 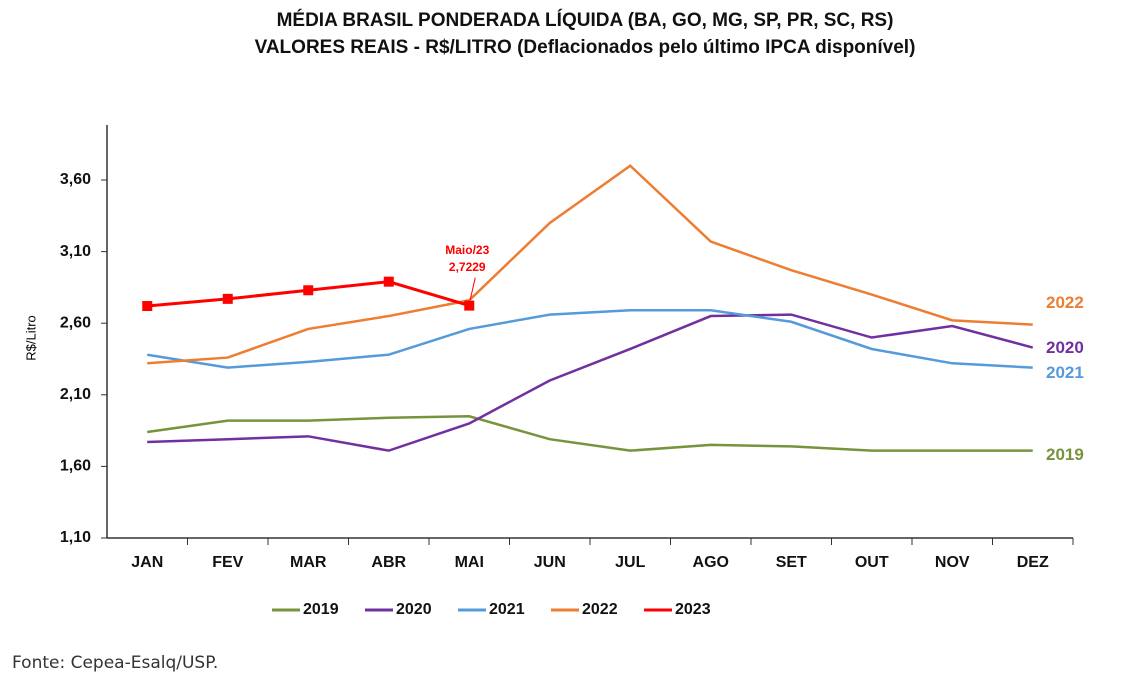 What do you see at coordinates (791, 562) in the screenshot?
I see `x-tick-label: SET` at bounding box center [791, 562].